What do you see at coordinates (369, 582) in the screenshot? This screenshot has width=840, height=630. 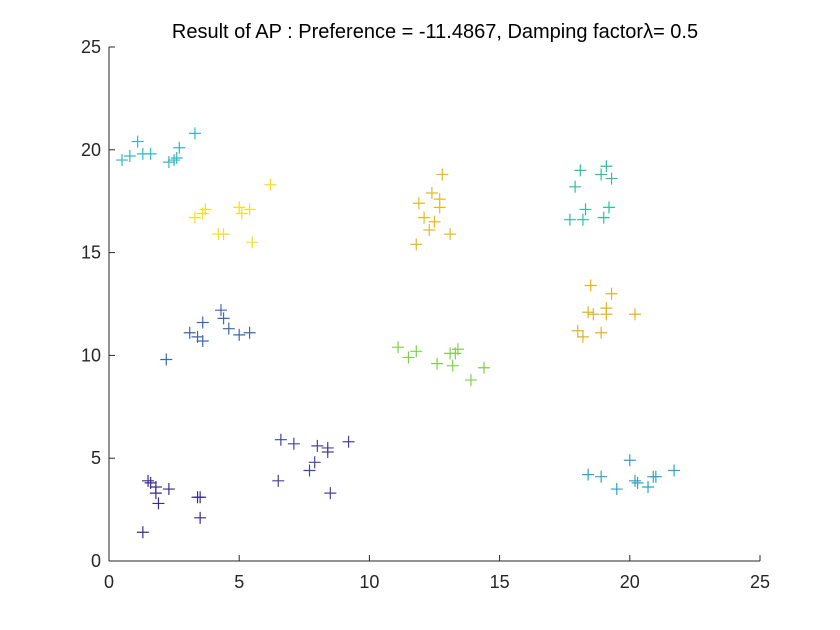 I see `x-tick-label: 10` at bounding box center [369, 582].